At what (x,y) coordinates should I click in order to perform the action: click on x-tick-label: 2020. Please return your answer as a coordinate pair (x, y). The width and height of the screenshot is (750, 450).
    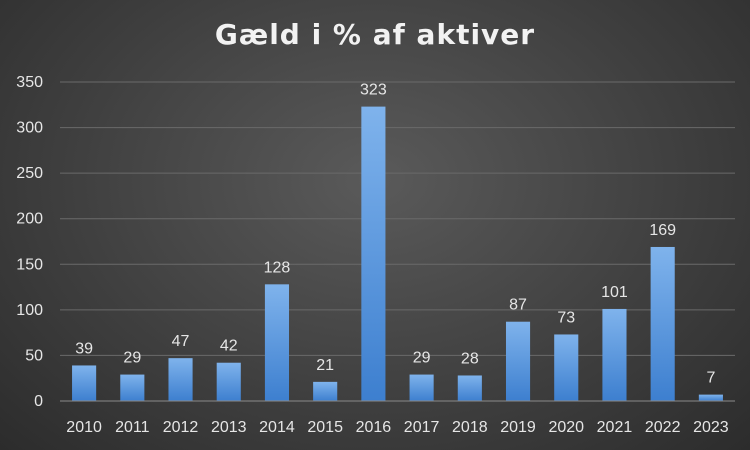
    Looking at the image, I should click on (566, 427).